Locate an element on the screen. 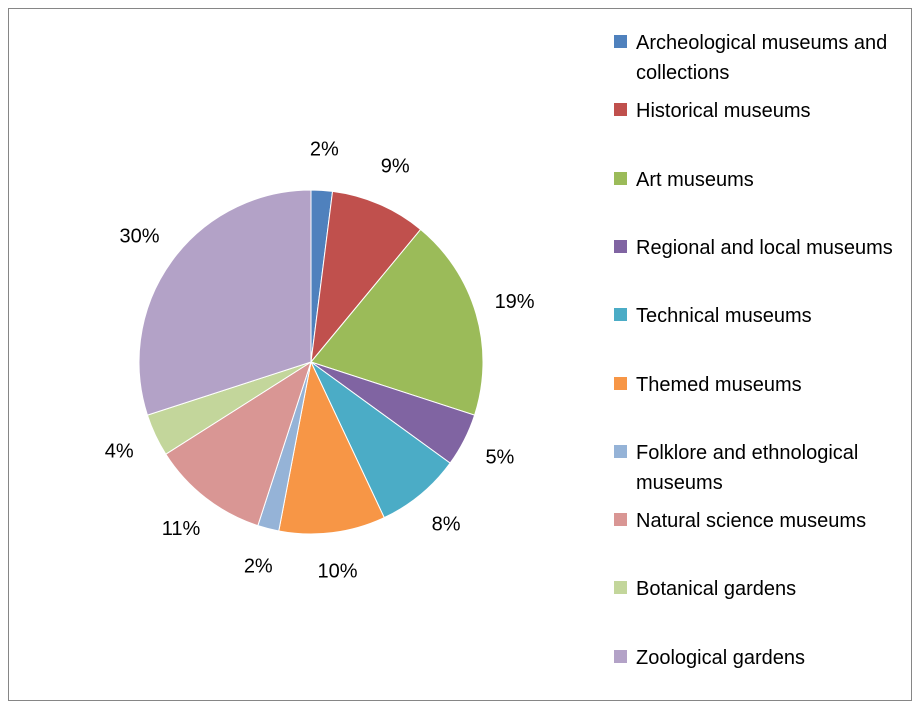  data-label: 11% is located at coordinates (181, 529).